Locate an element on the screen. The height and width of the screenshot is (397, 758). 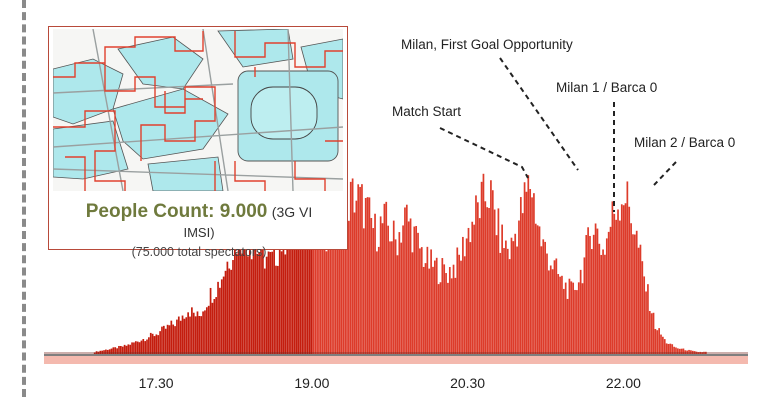
total-spectators-label: (75.000 total spectators) is located at coordinates (199, 252).